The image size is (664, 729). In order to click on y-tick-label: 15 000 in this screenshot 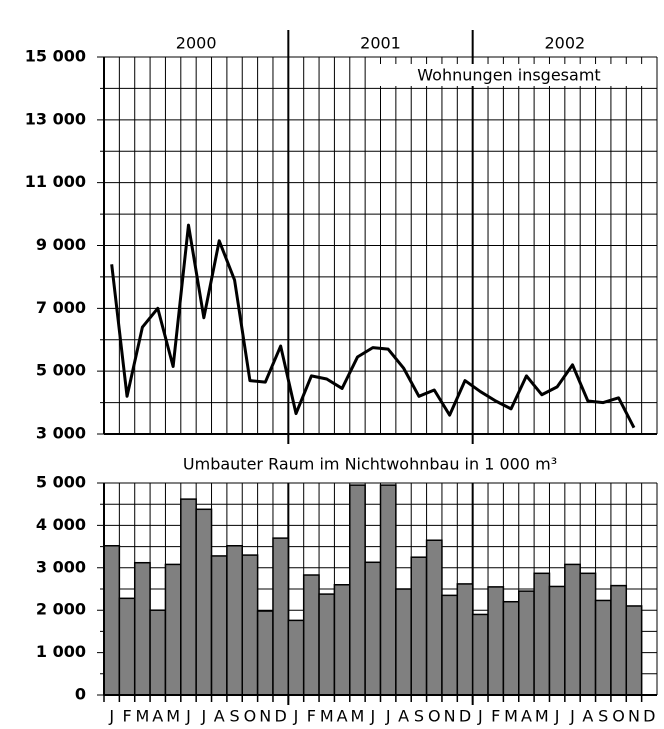, I will do `click(55, 56)`.